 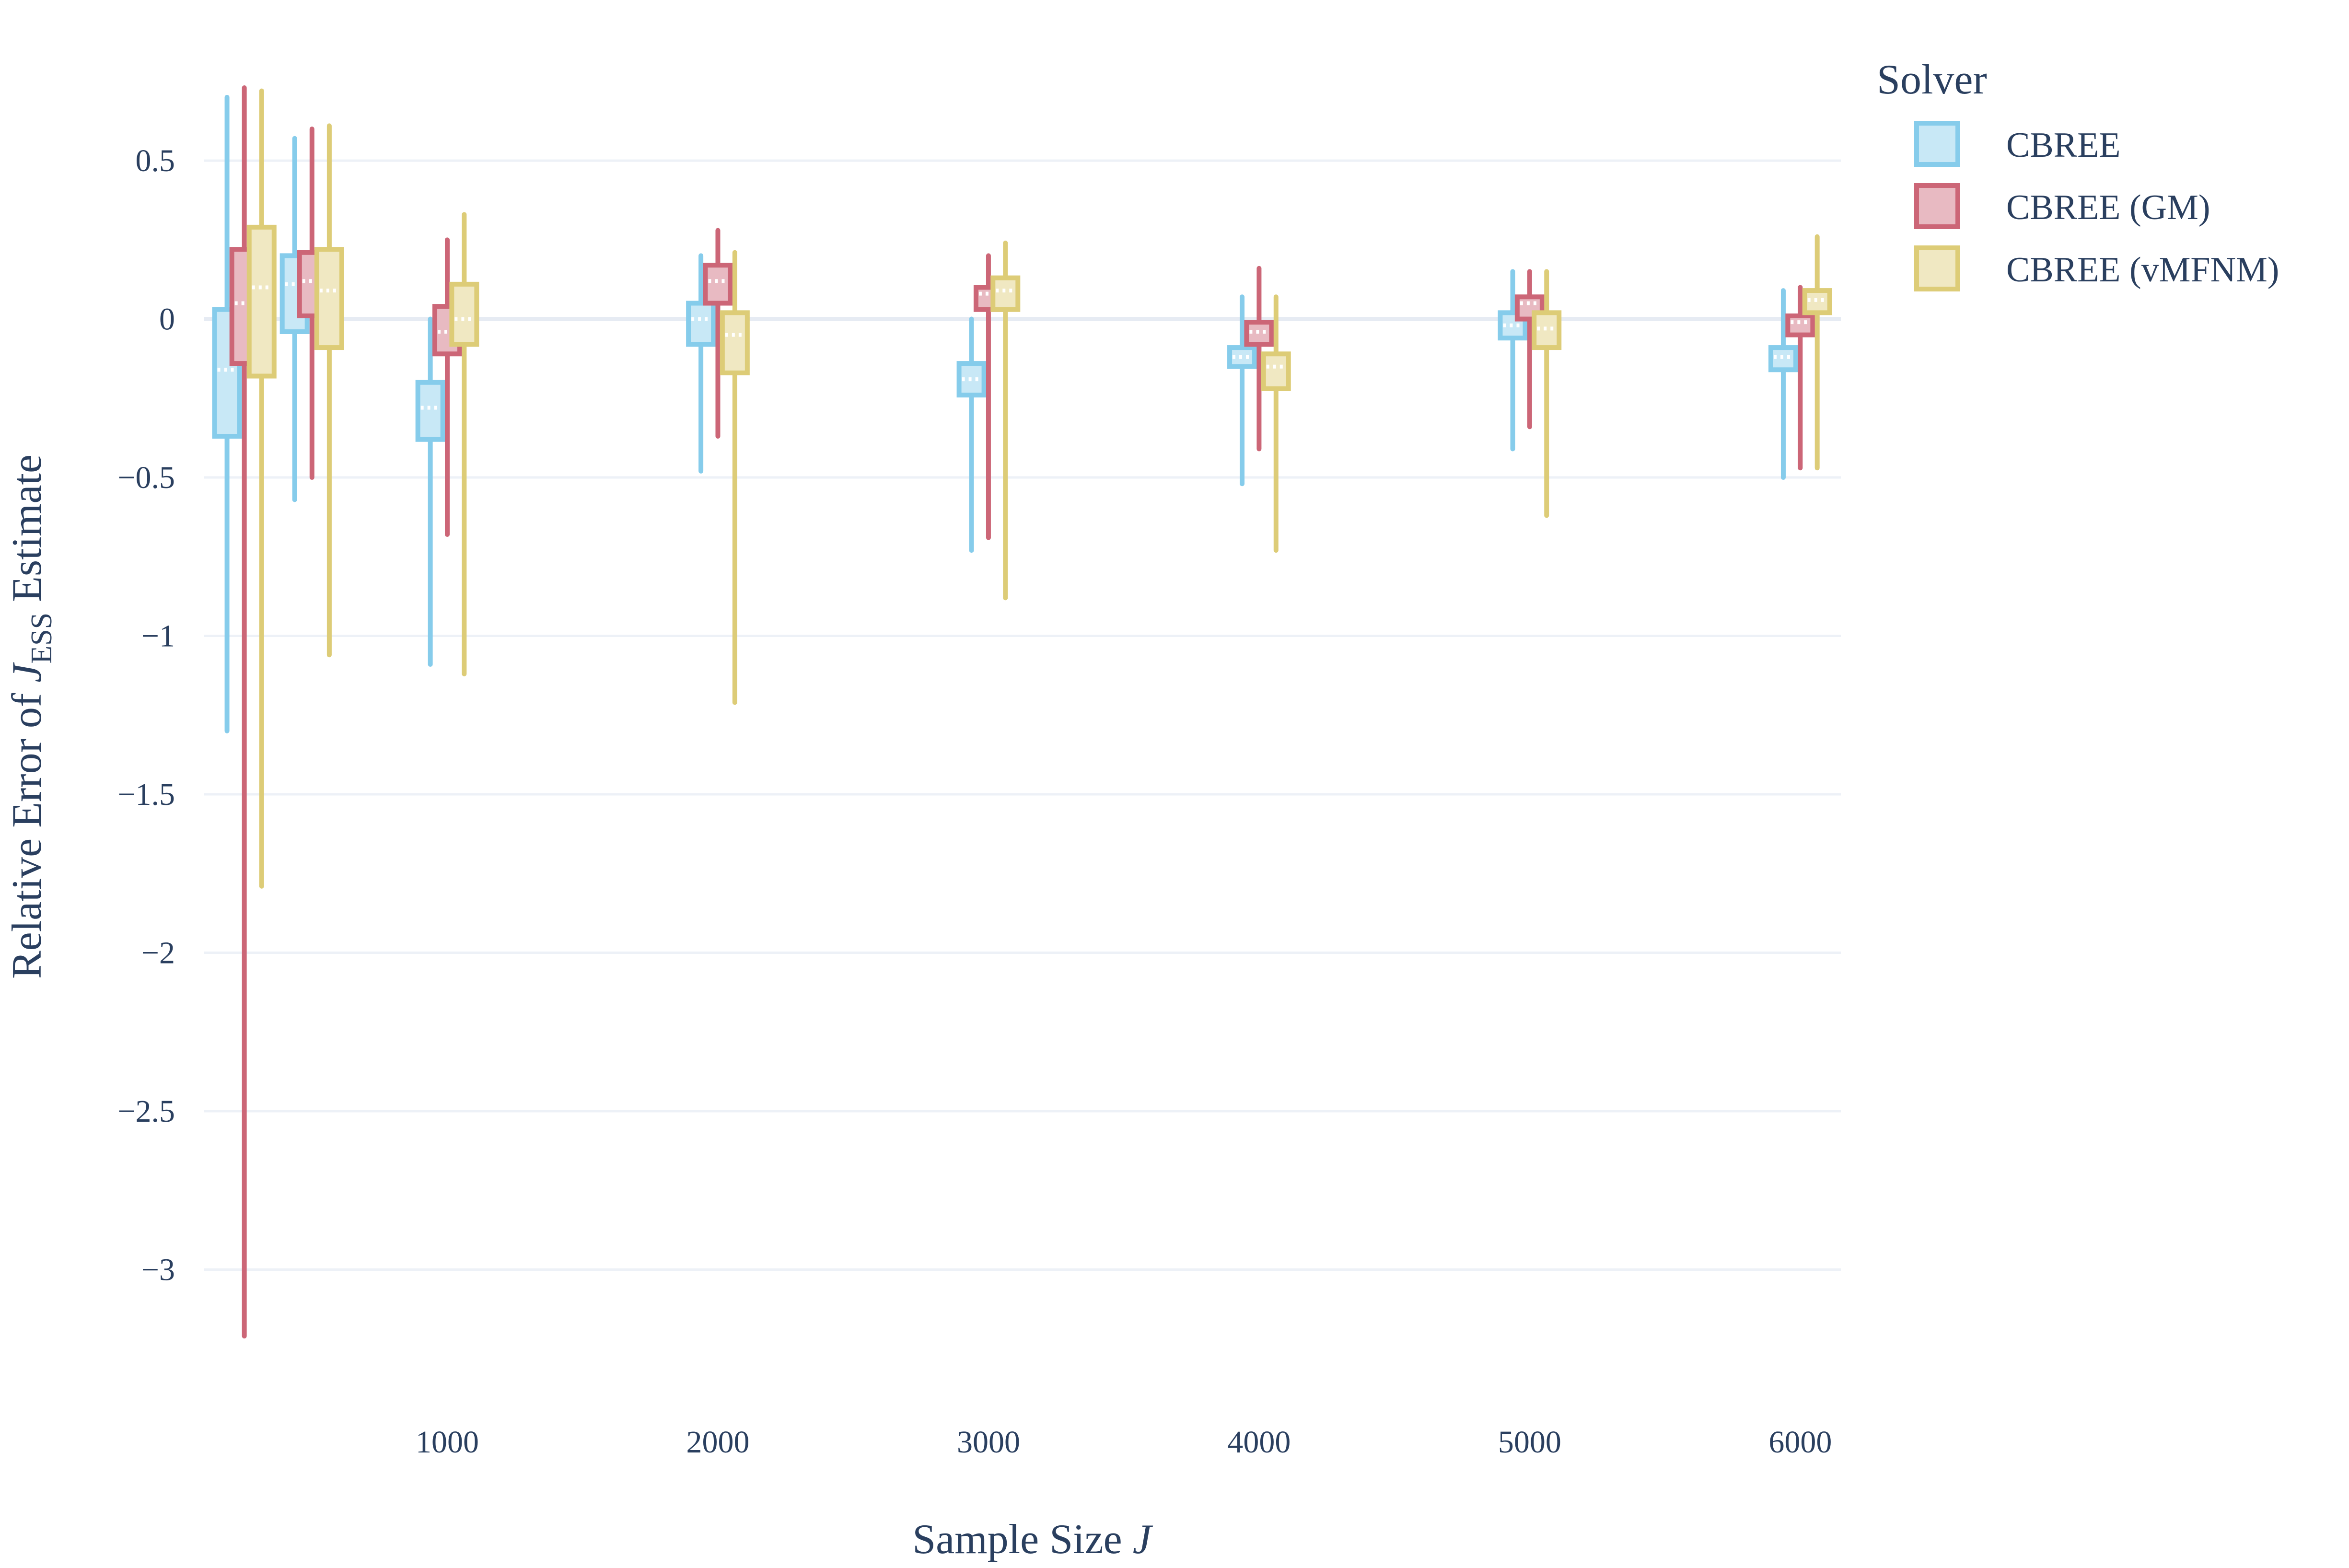 What do you see at coordinates (1259, 1442) in the screenshot?
I see `x-tick-label: 4000` at bounding box center [1259, 1442].